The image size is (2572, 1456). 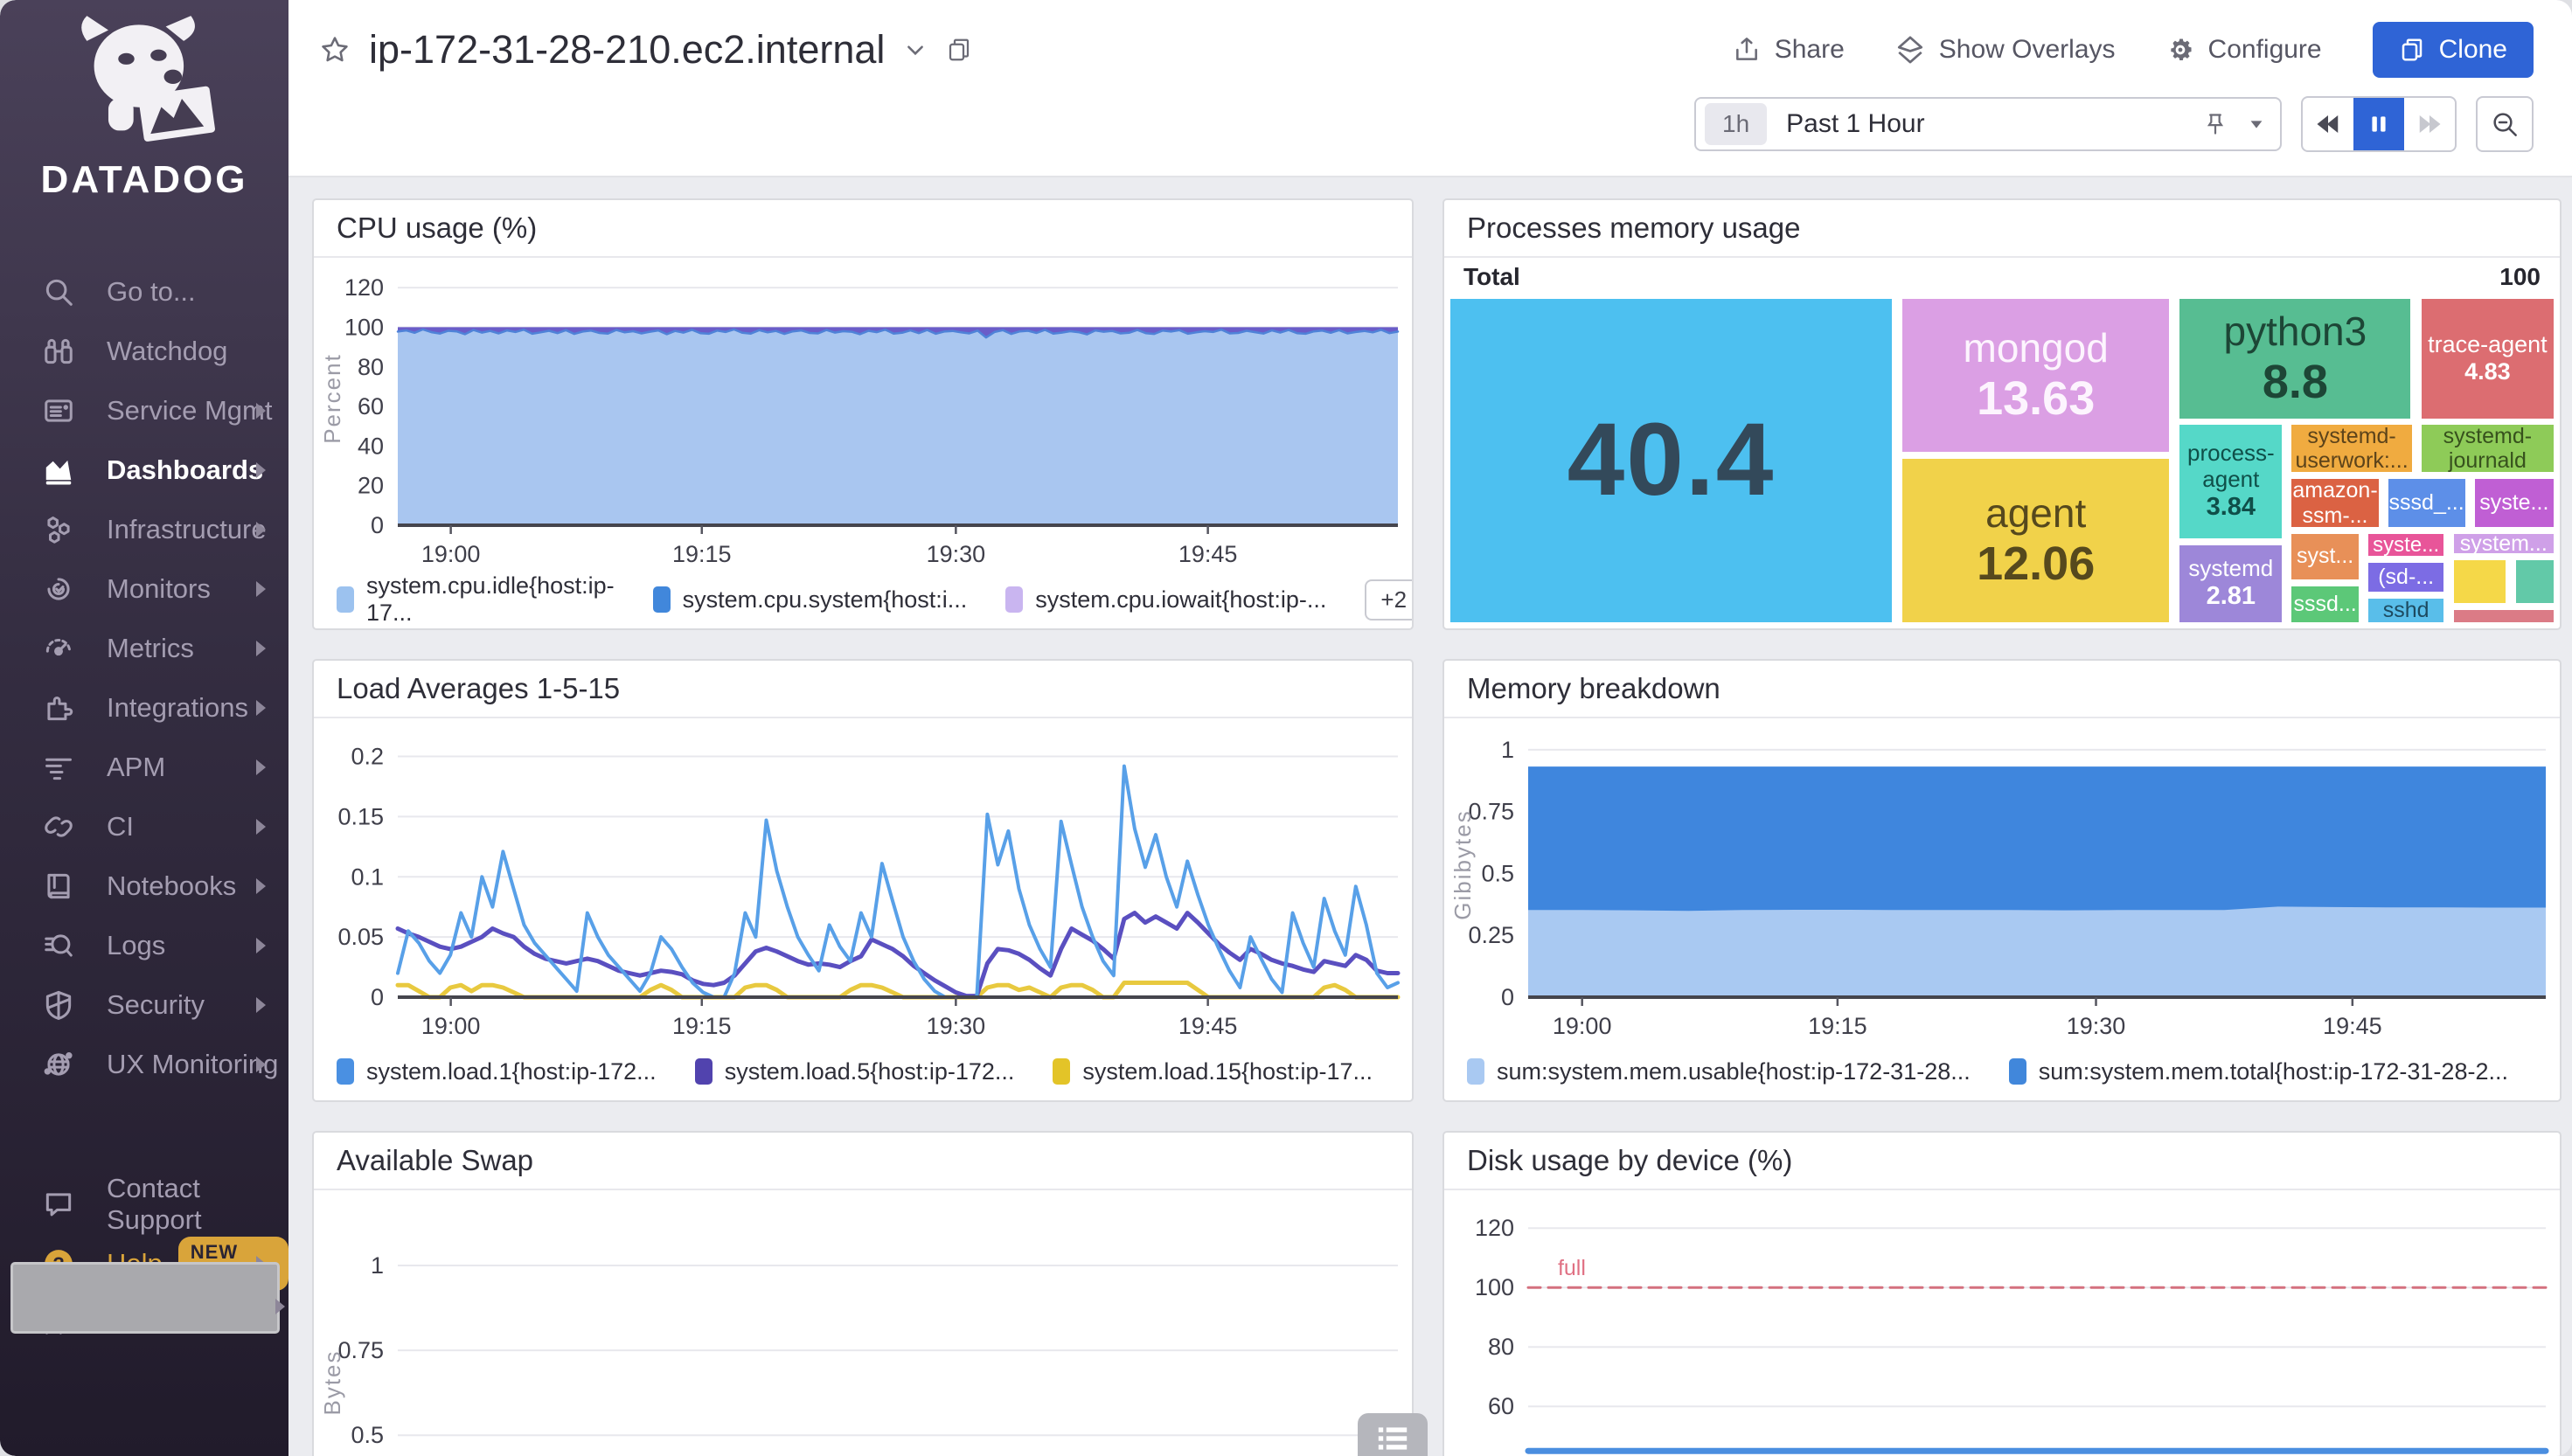 I want to click on treemap-cell-systemd-journald: systemd-journald, so click(x=2487, y=448).